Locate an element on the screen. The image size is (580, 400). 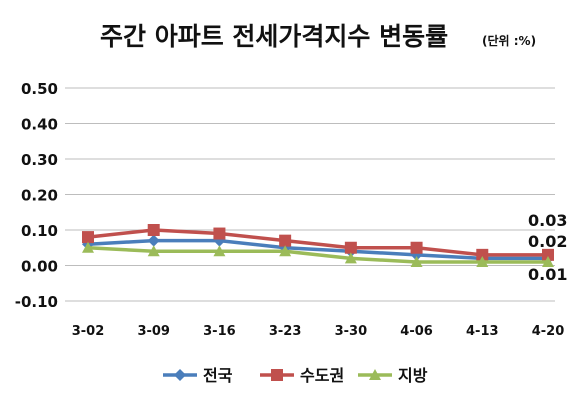
y-tick-label-5: 0.00 is located at coordinates (39, 267).